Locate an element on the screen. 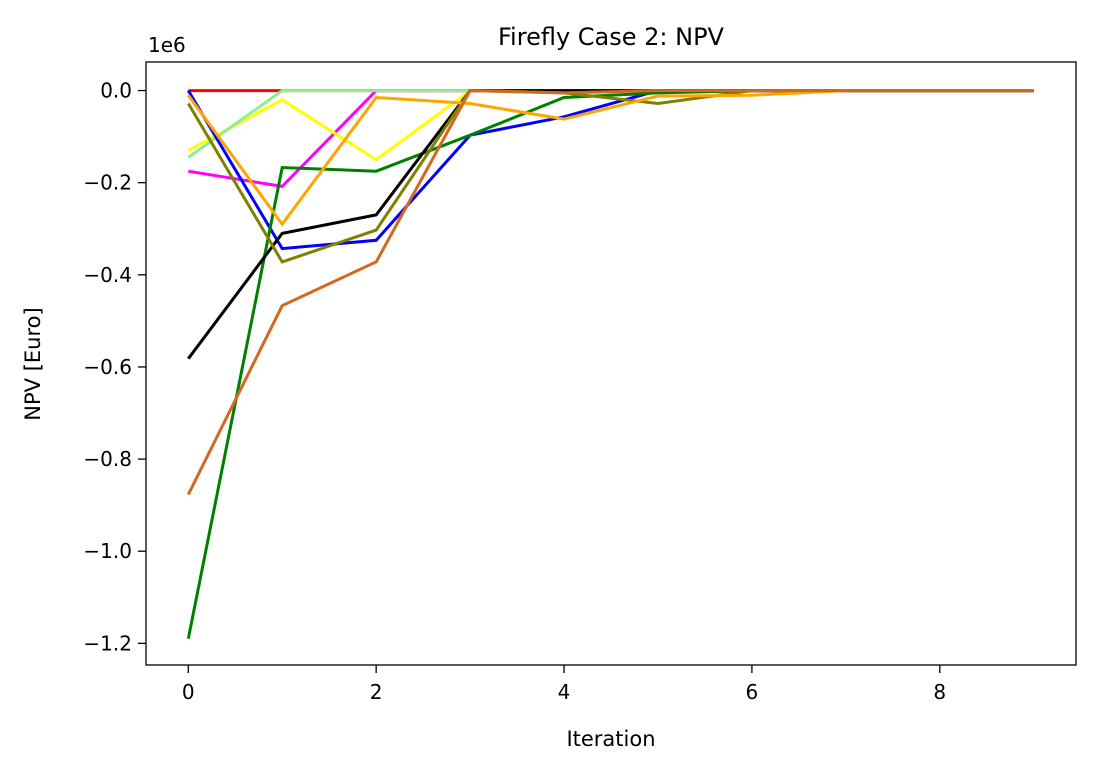  x-tick-label: 8 is located at coordinates (939, 692).